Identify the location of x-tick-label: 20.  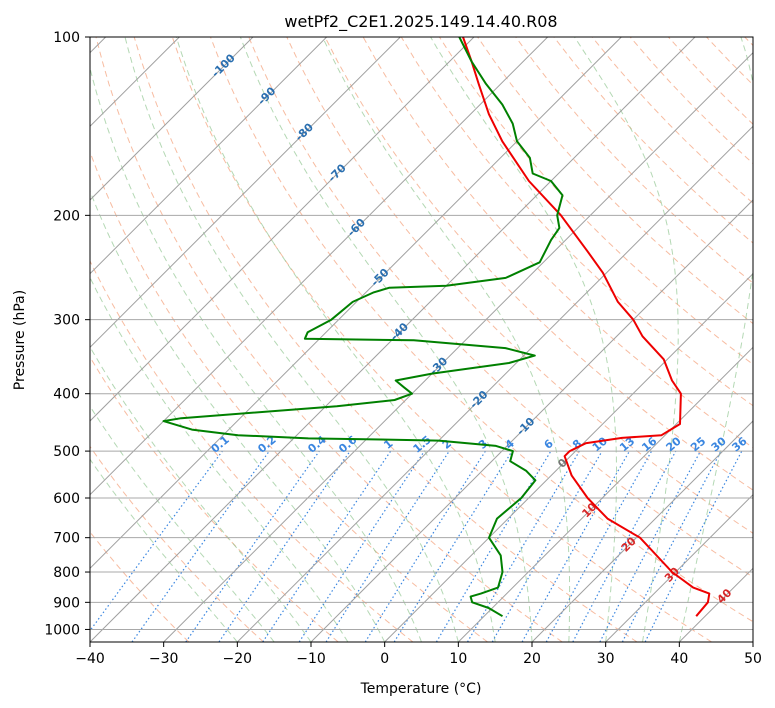
(532, 659).